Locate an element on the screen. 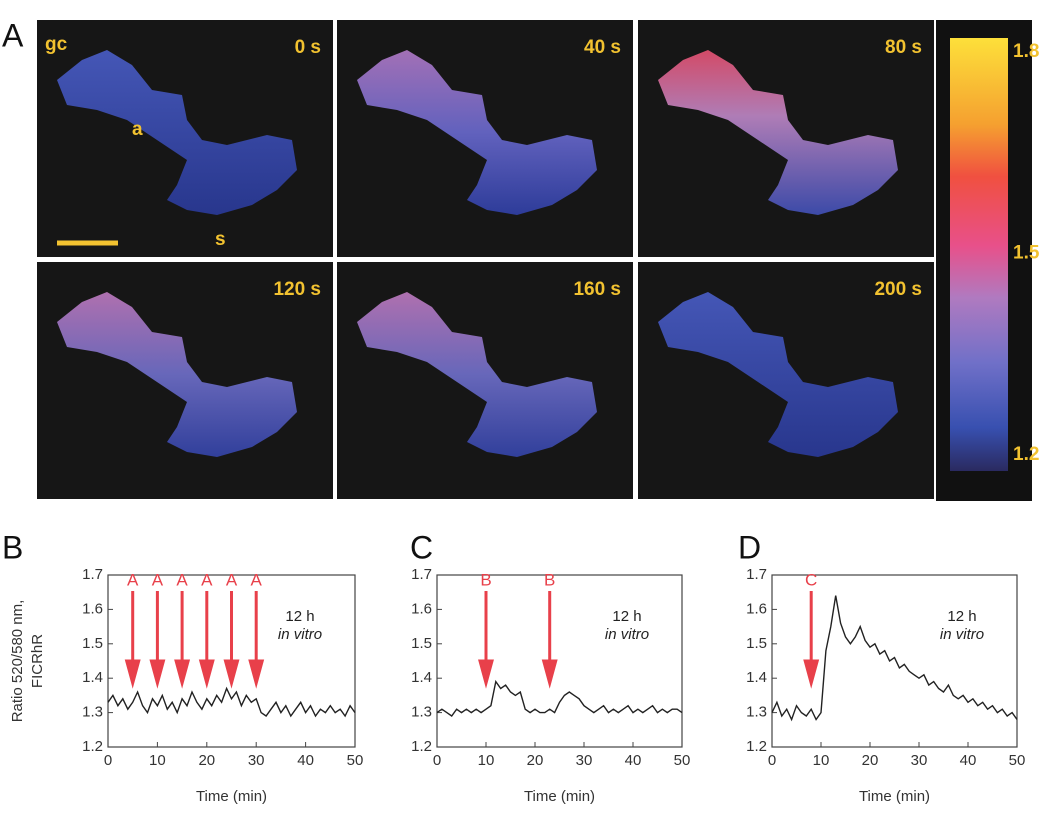 The height and width of the screenshot is (826, 1050). time-label: 200 s is located at coordinates (898, 289).